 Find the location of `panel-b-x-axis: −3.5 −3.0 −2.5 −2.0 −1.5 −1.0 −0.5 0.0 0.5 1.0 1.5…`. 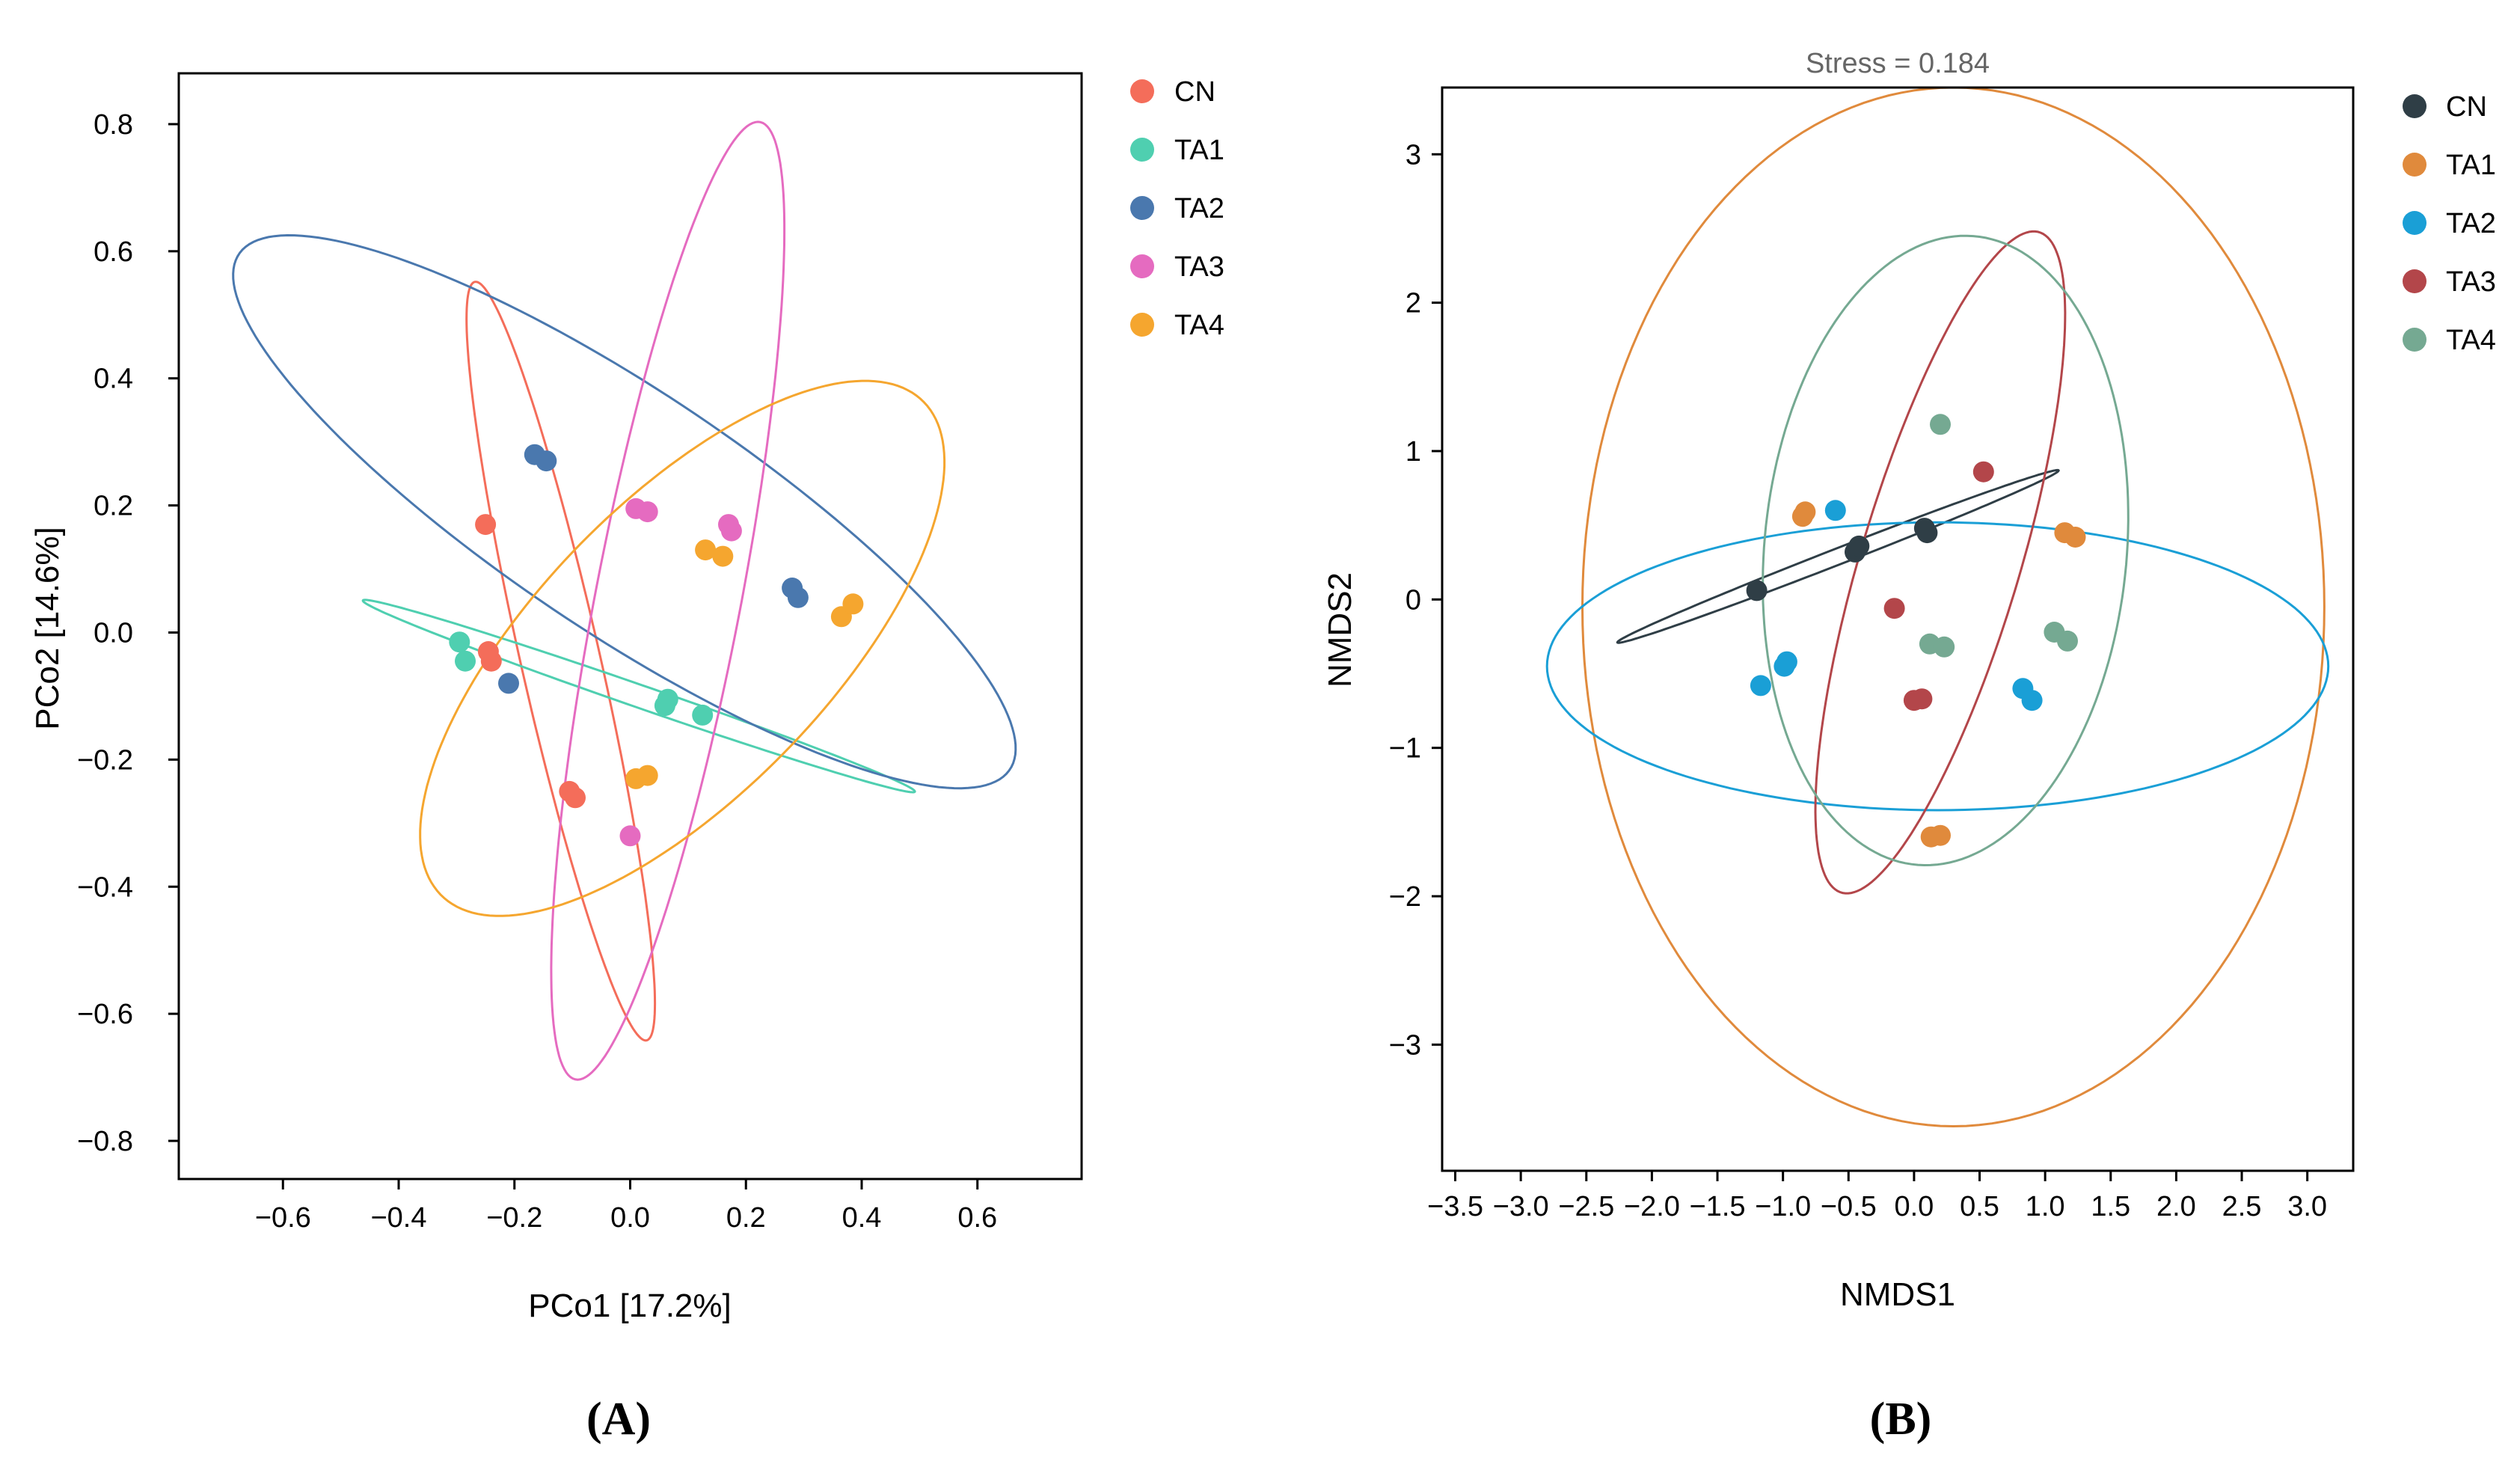

panel-b-x-axis: −3.5 −3.0 −2.5 −2.0 −1.5 −1.0 −0.5 0.0 0.5 1.0 1.5… is located at coordinates (1877, 1196).